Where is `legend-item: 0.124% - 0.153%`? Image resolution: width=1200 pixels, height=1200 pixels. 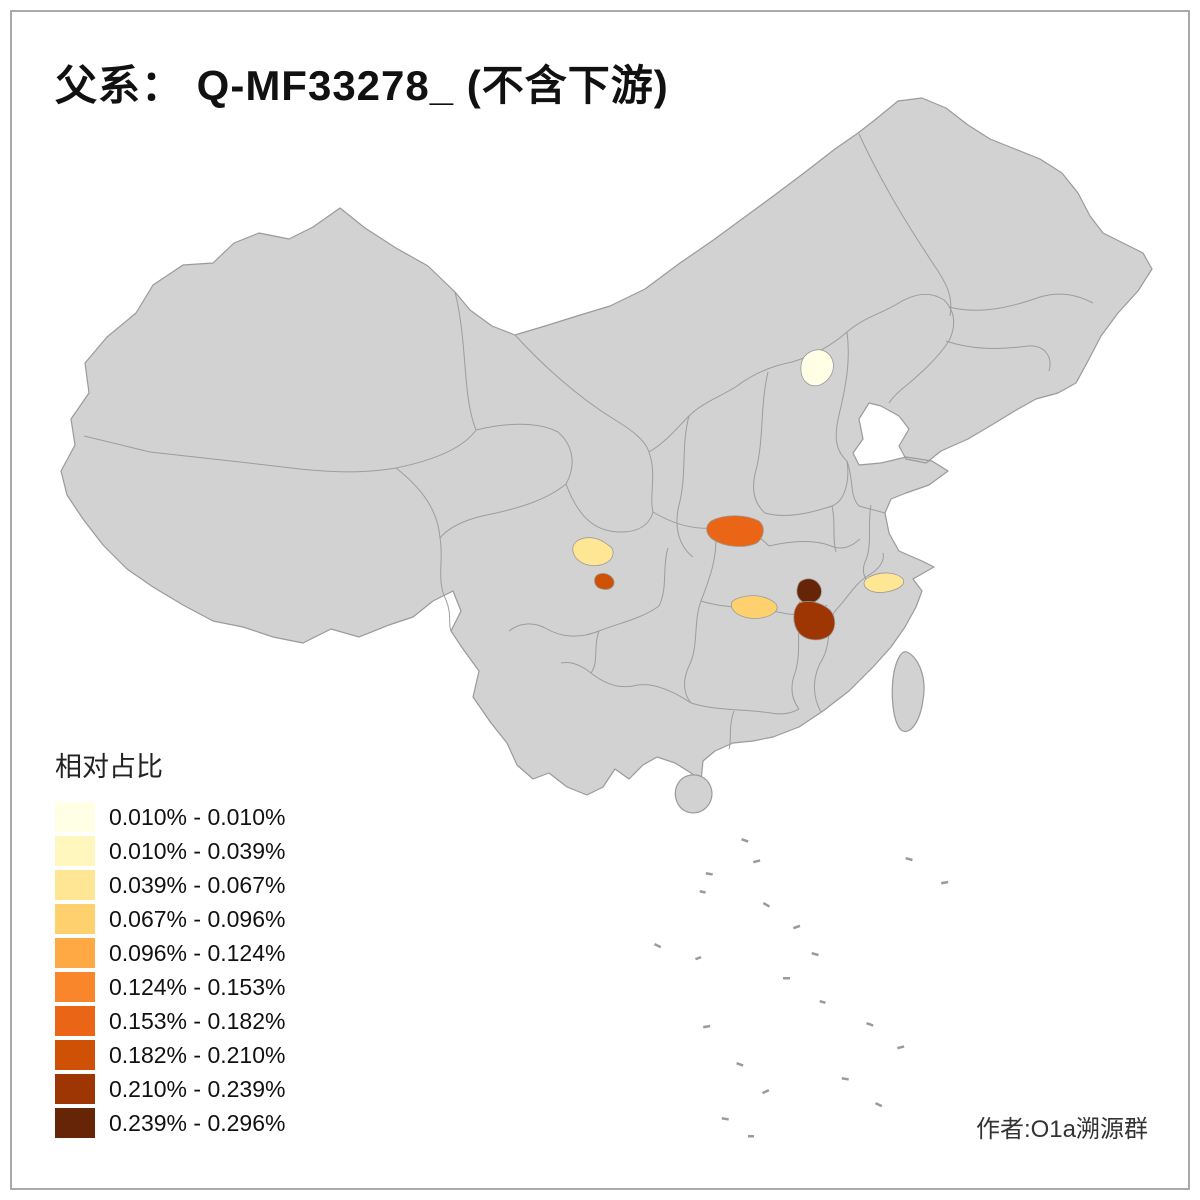
legend-item: 0.124% - 0.153% is located at coordinates (170, 987).